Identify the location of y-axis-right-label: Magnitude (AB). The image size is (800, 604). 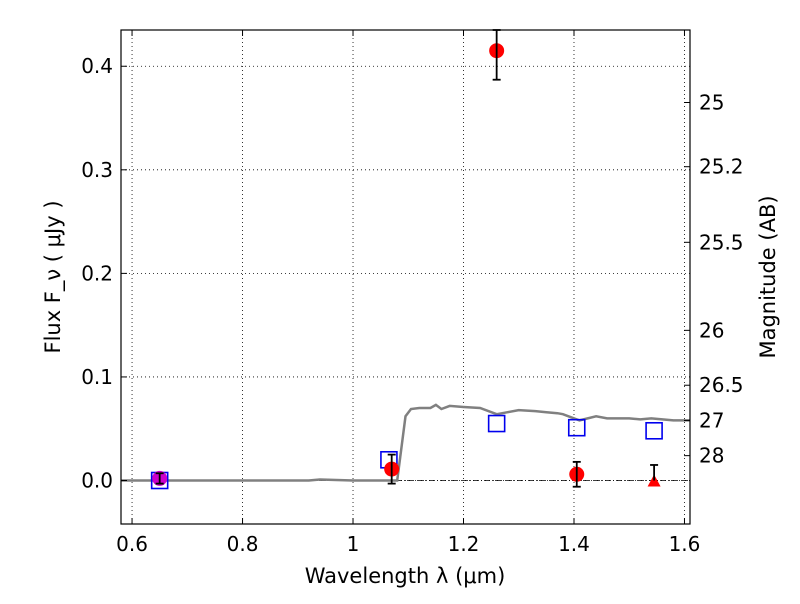
(768, 276).